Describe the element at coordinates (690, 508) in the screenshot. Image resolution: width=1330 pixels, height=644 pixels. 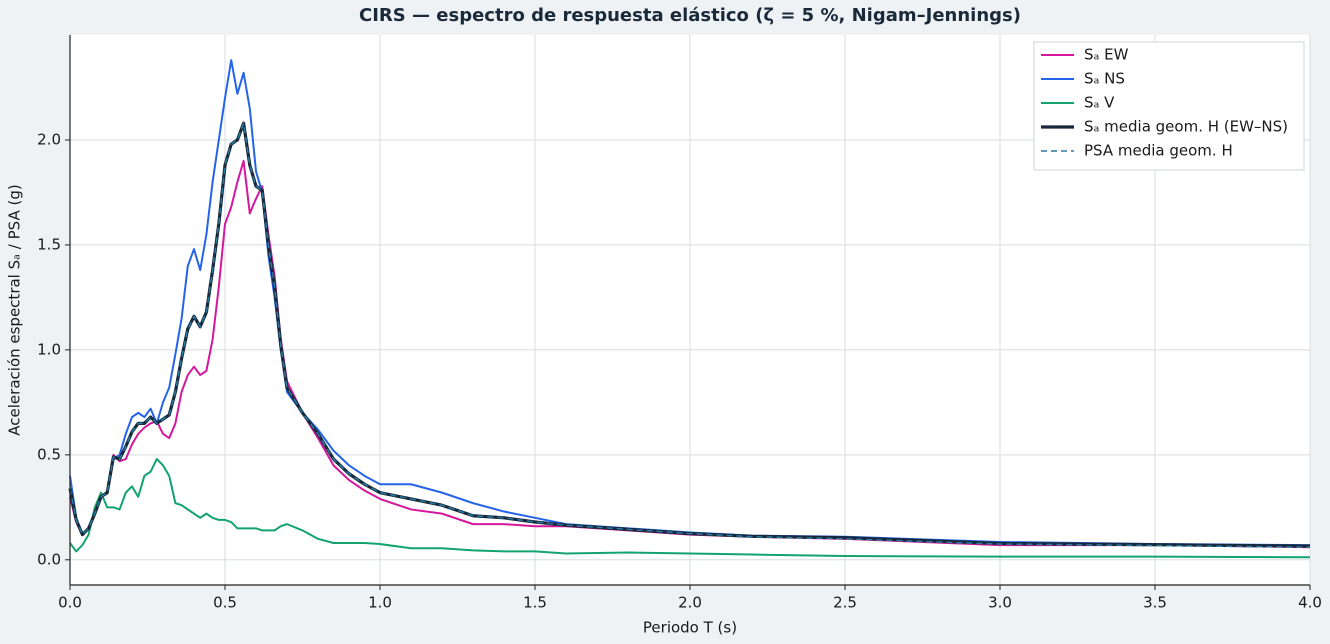
I see `series-line` at that location.